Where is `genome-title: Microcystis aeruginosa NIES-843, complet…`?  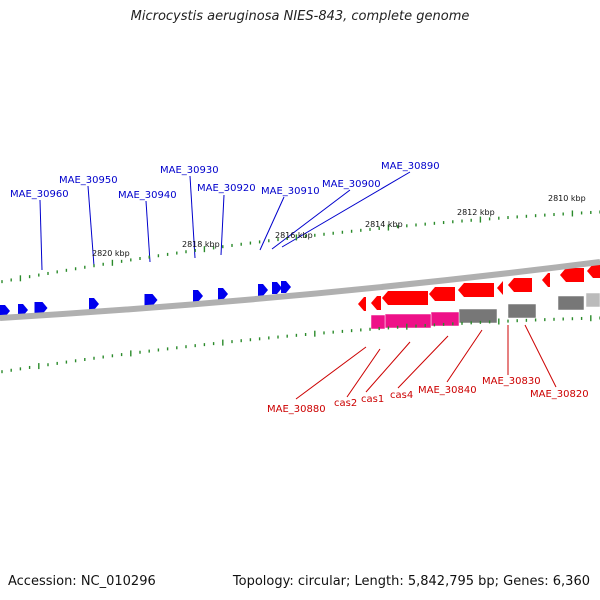
genome-title: Microcystis aeruginosa NIES-843, complet… is located at coordinates (300, 16).